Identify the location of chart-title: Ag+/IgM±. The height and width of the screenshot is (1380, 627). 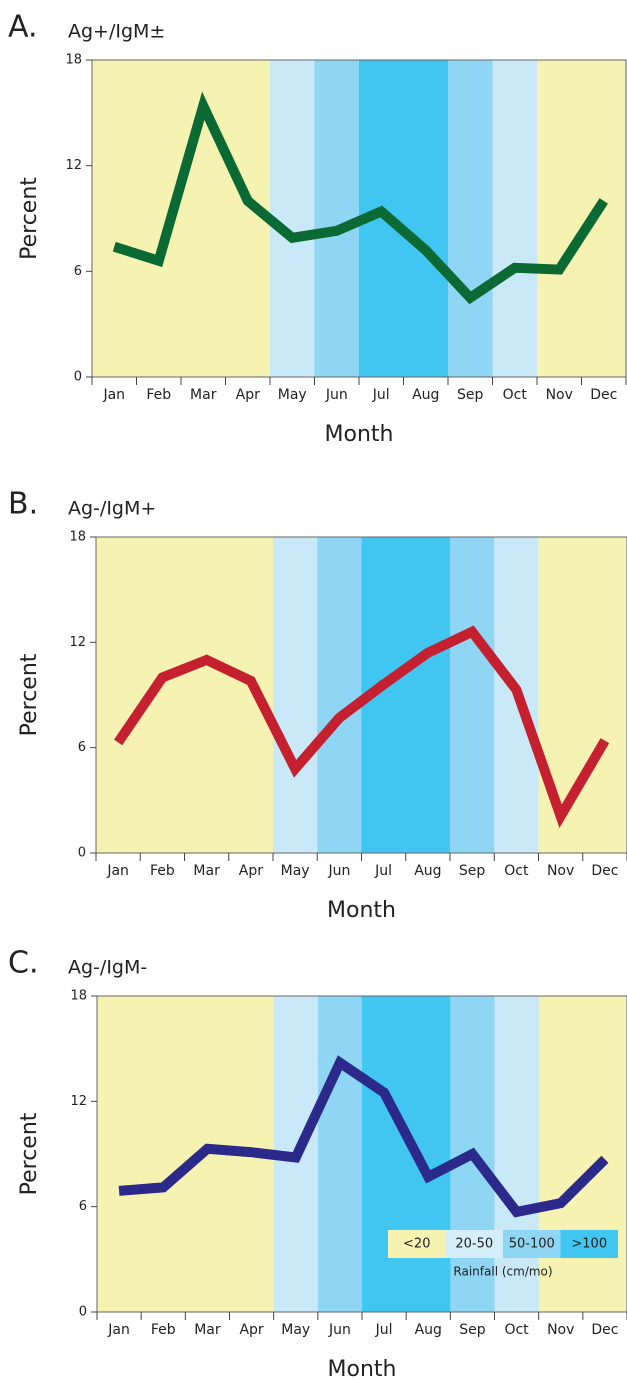
(116, 32).